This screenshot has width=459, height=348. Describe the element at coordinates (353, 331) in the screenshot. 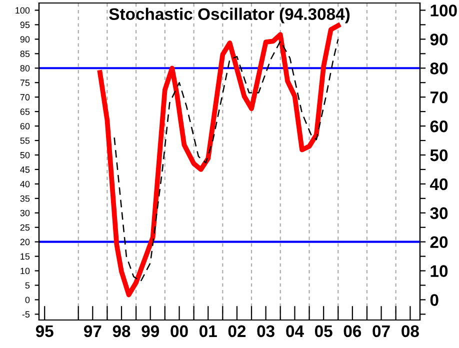

I see `x-tick-label: 06` at that location.